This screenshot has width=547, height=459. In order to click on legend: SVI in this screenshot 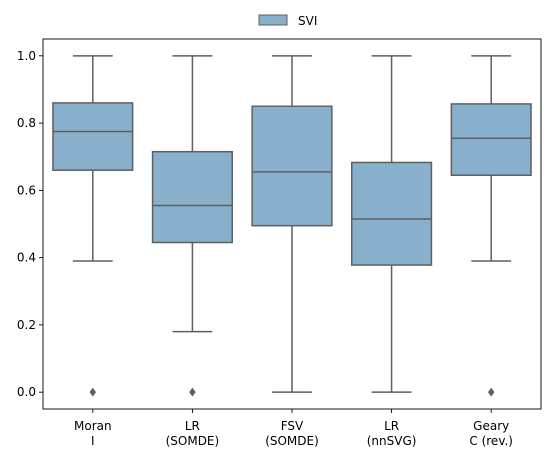, I will do `click(287, 21)`.